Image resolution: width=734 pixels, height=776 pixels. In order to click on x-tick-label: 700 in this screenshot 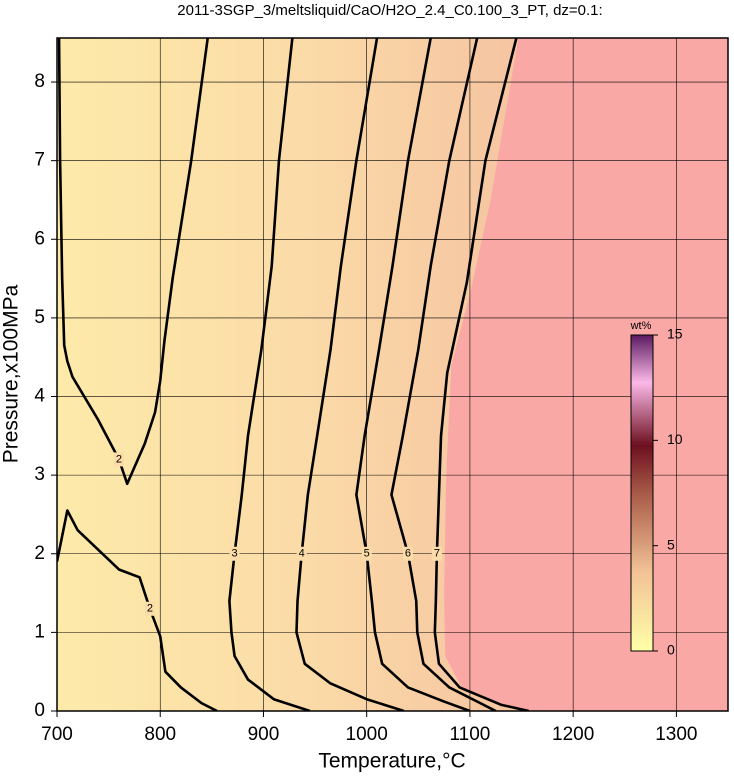, I will do `click(57, 734)`.